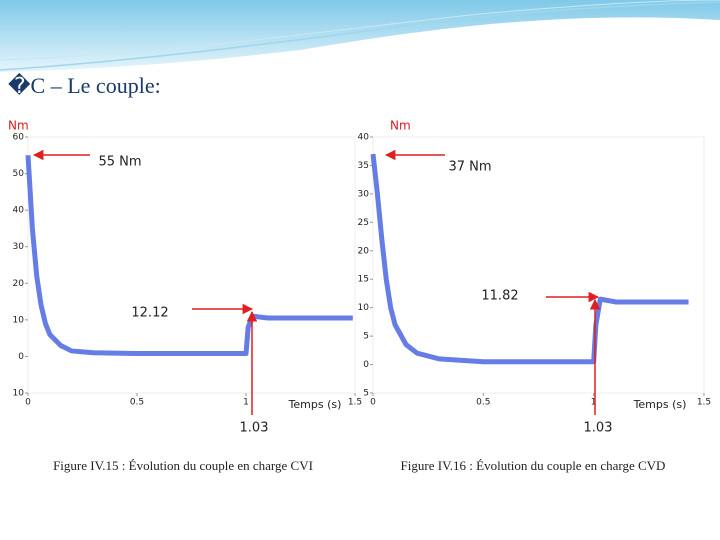 The image size is (720, 540). I want to click on slide-title: �C – Le couple:, so click(84, 85).